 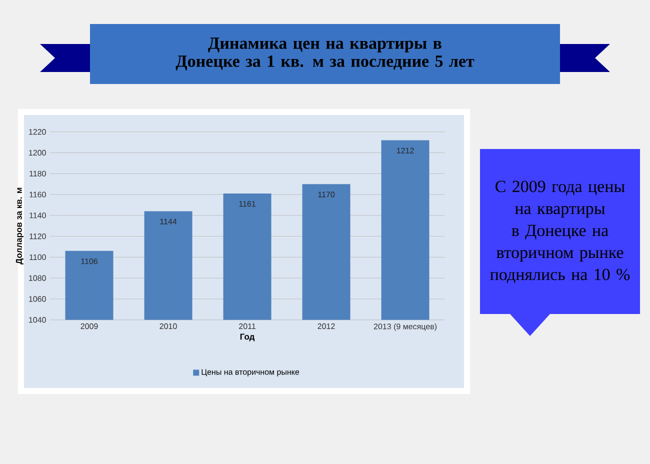 What do you see at coordinates (37, 278) in the screenshot?
I see `y-tick-label: 1080` at bounding box center [37, 278].